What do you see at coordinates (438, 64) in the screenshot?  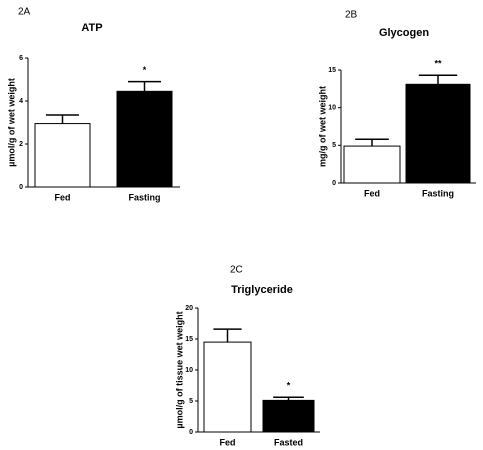 I see `significance-label: **` at bounding box center [438, 64].